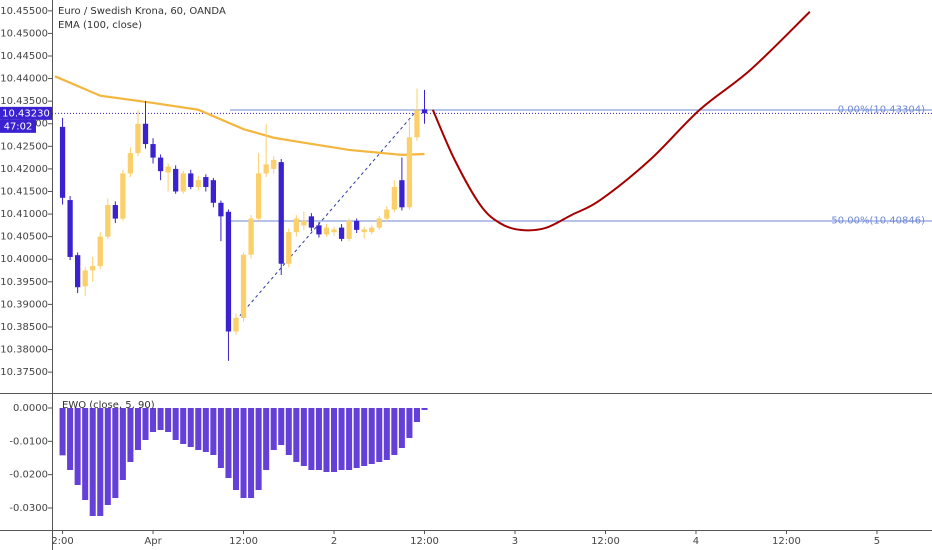  Describe the element at coordinates (24, 259) in the screenshot. I see `y-tick-label: 10.40000` at that location.